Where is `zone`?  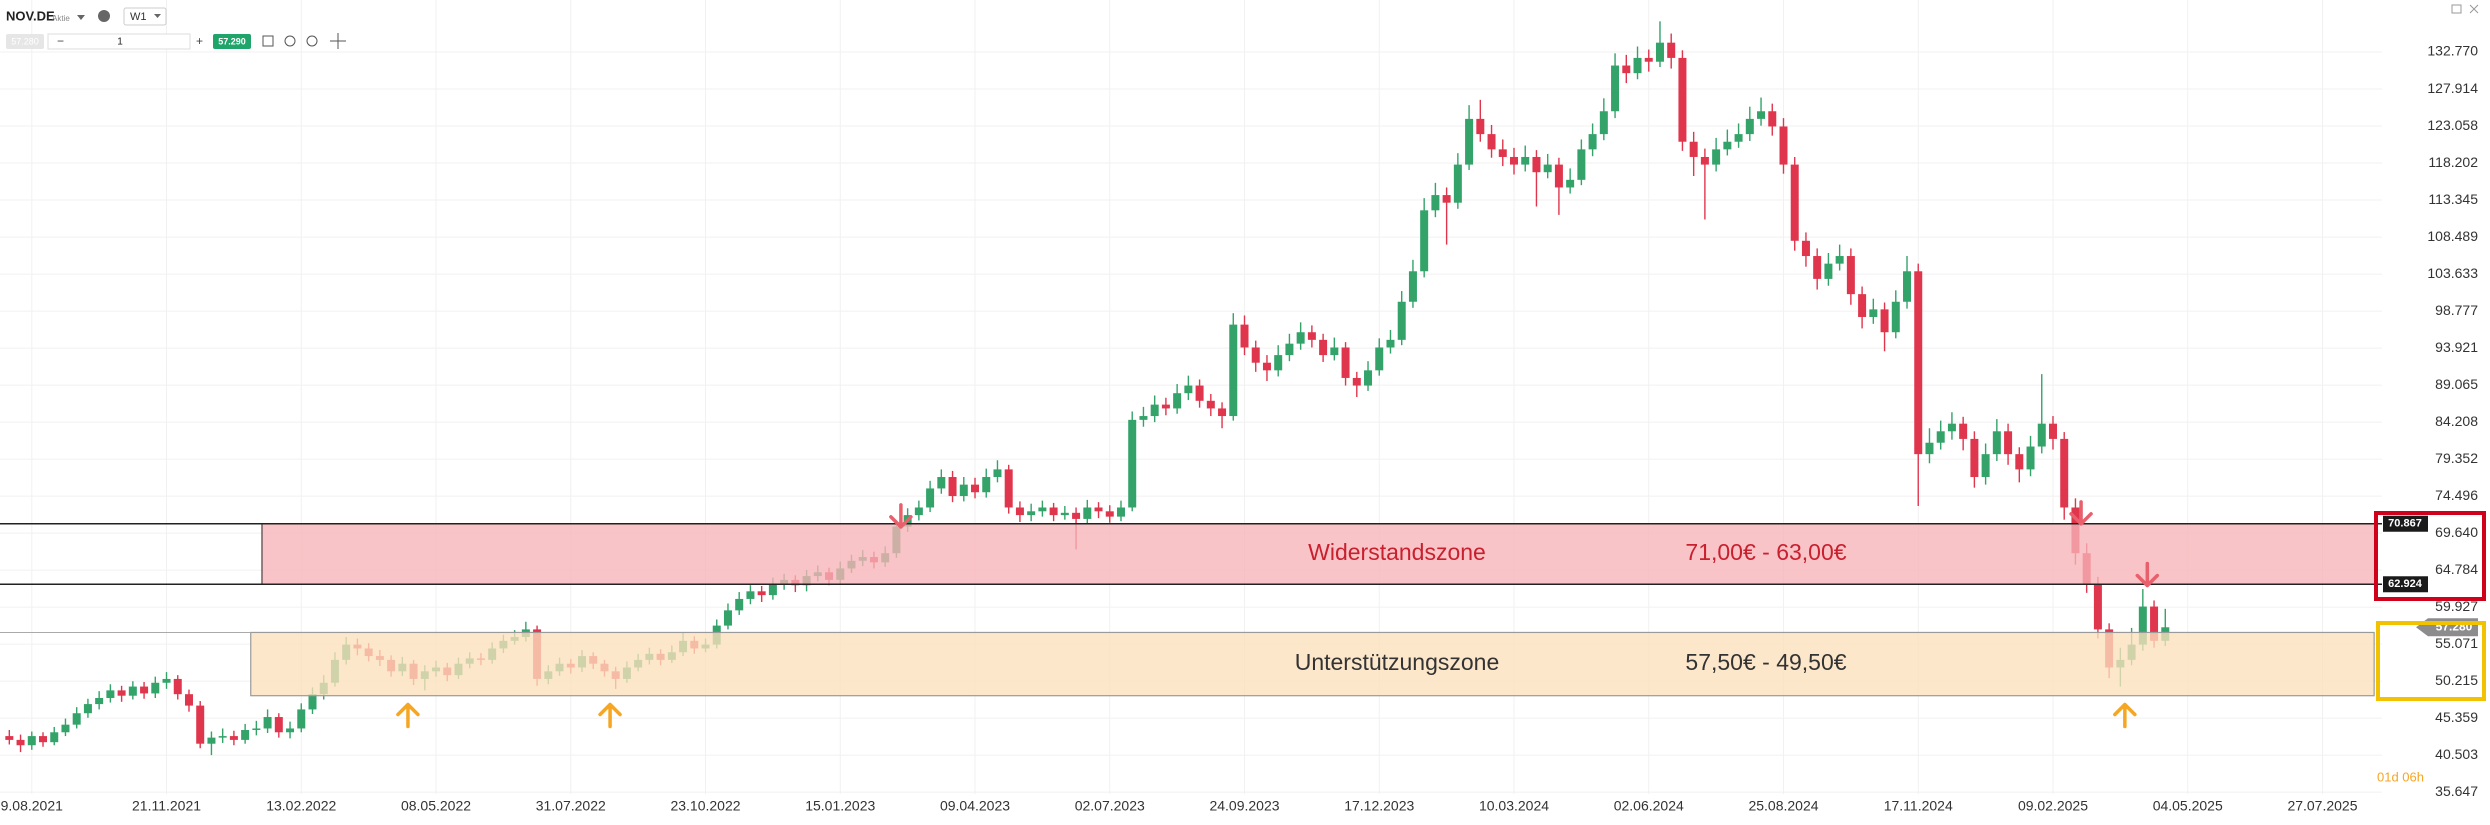
zone is located at coordinates (1318, 554).